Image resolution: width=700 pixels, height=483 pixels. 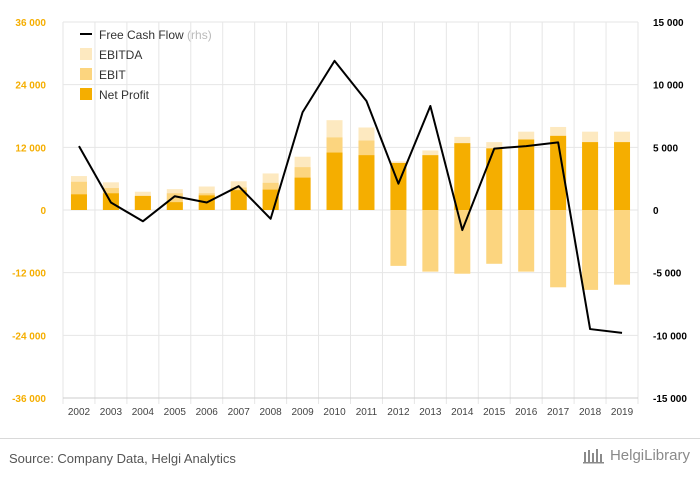 I want to click on y-right-tick-label: -5 000, so click(x=667, y=274).